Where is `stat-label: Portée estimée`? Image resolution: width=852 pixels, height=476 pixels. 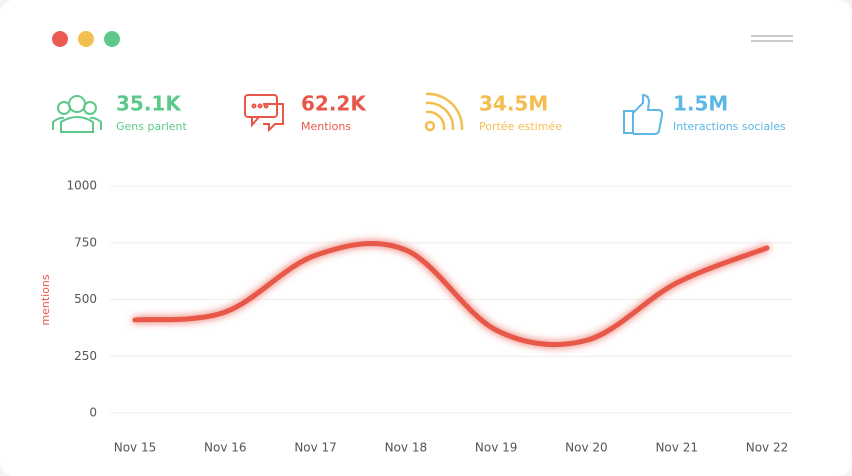
stat-label: Portée estimée is located at coordinates (520, 126).